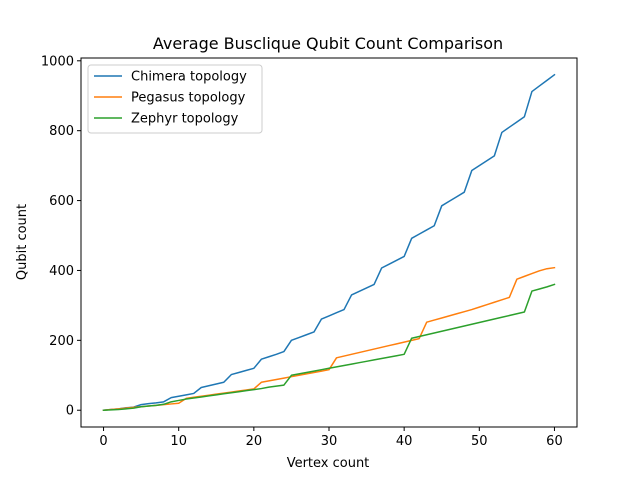  I want to click on x-tick-label: 0, so click(103, 441).